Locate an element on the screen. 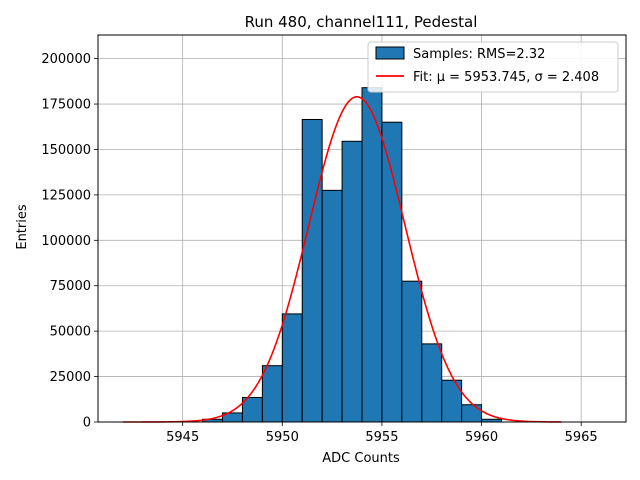 This screenshot has width=640, height=480. x-axis-label: ADC Counts is located at coordinates (361, 458).